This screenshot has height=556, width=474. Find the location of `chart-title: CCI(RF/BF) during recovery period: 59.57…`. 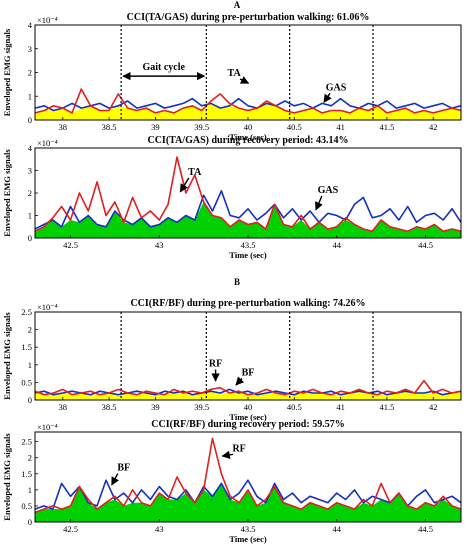

chart-title: CCI(RF/BF) during recovery period: 59.57… is located at coordinates (247, 424).